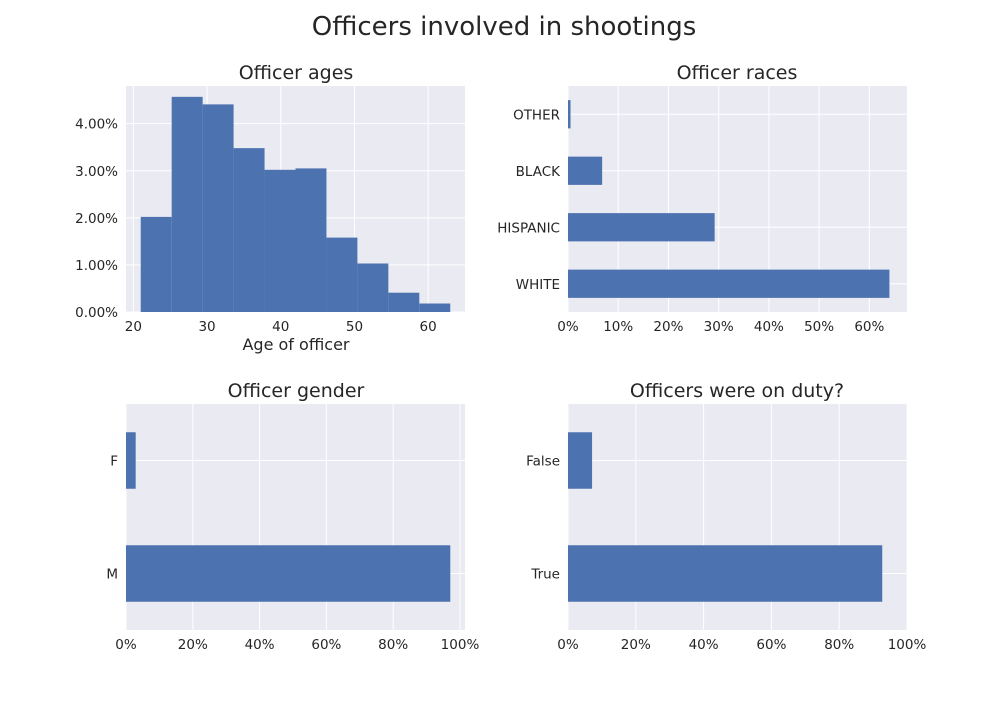 This screenshot has height=720, width=1008. I want to click on gender-category-label: F, so click(114, 462).